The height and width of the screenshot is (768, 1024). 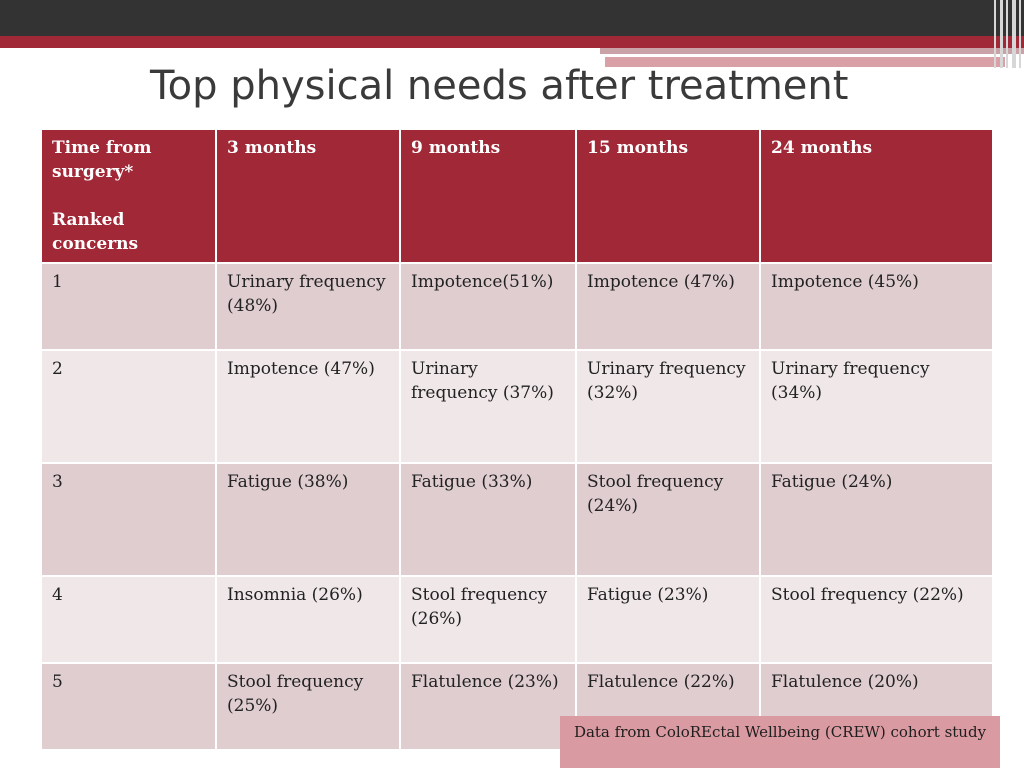 What do you see at coordinates (88, 220) in the screenshot?
I see `corner-label-line: Ranked` at bounding box center [88, 220].